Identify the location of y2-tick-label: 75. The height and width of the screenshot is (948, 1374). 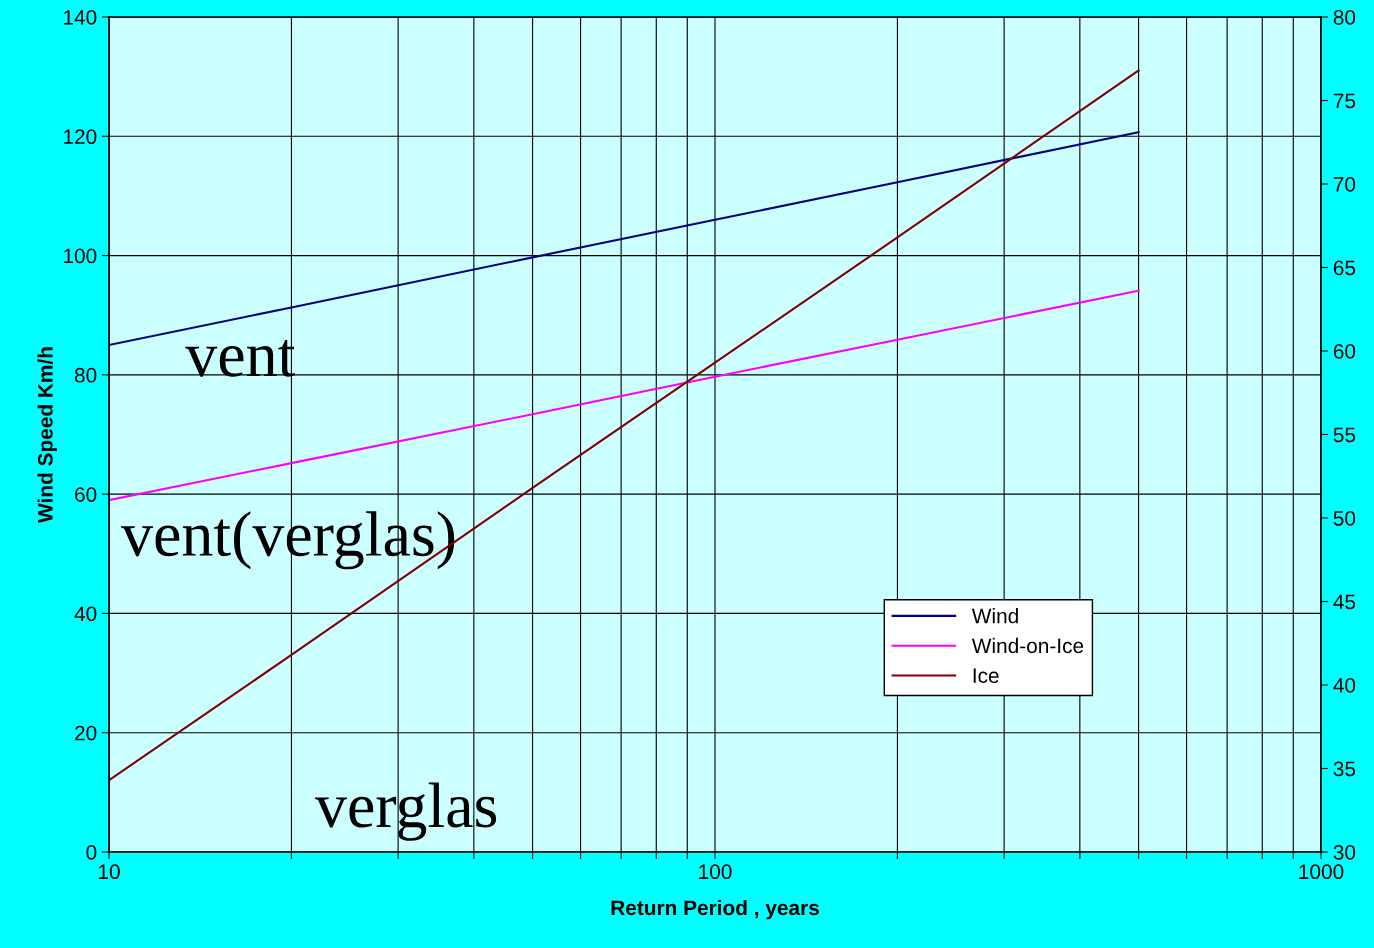
(1344, 101).